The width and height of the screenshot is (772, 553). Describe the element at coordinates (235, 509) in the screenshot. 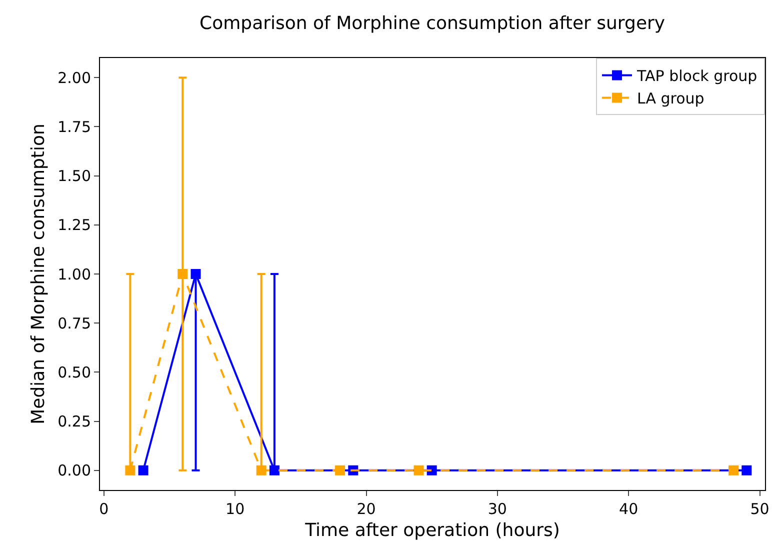

I see `x-tick-label: 10` at that location.